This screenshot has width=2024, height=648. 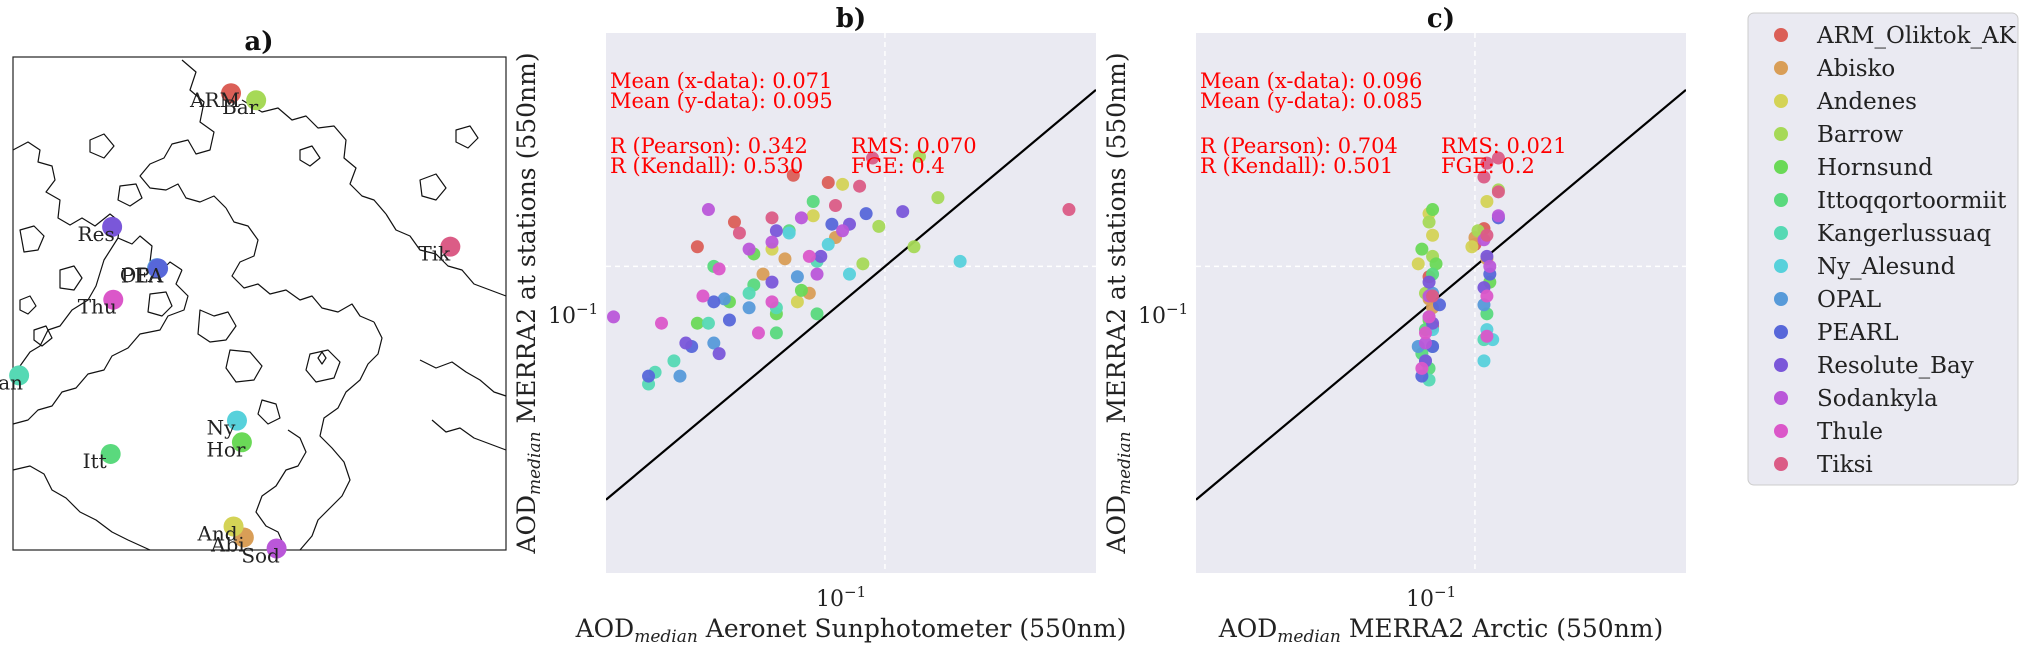 I want to click on panel-b-x-tick: 10−1, so click(x=841, y=597).